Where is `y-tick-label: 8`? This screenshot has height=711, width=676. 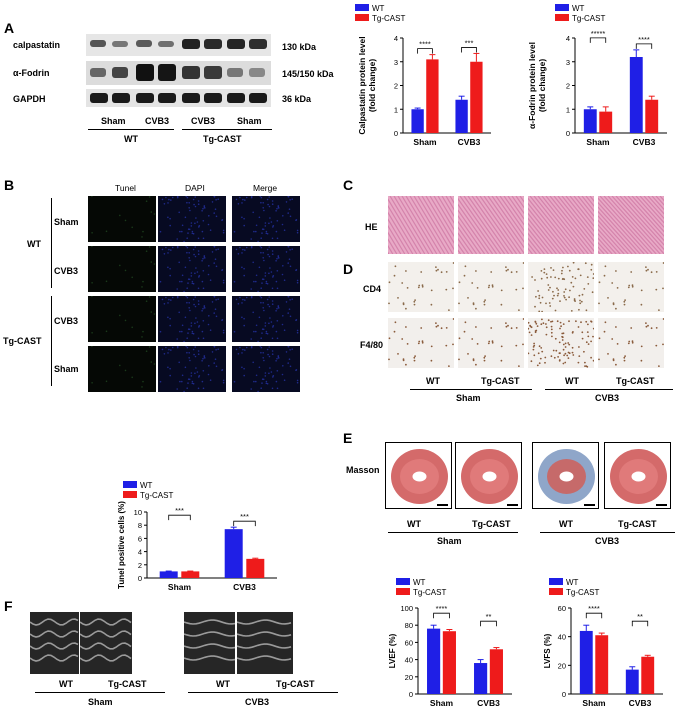 y-tick-label: 8 is located at coordinates (140, 525).